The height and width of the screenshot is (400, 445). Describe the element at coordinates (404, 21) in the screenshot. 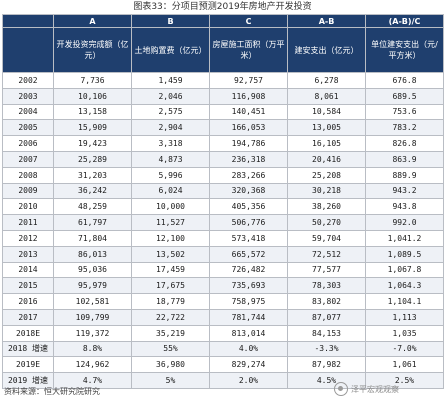

I see `letter-cell-ratio: (A-B)/C` at that location.